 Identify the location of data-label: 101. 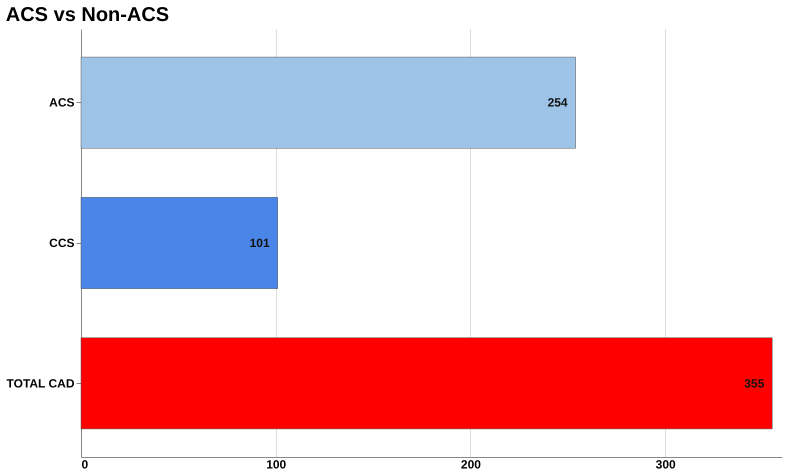
(260, 243).